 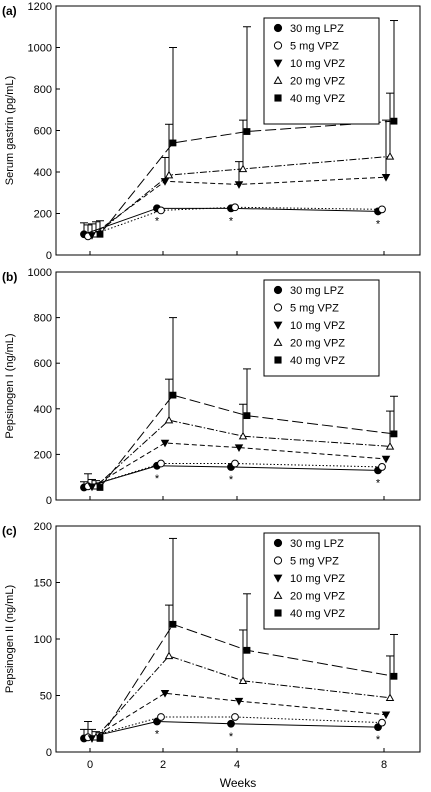 I want to click on y-tick-label: 150, so click(x=43, y=584).